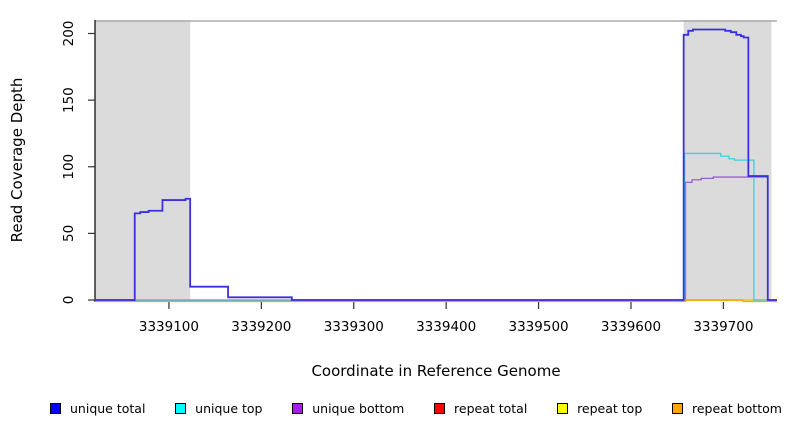  Describe the element at coordinates (436, 301) in the screenshot. I see `series-repeat-bottom` at that location.